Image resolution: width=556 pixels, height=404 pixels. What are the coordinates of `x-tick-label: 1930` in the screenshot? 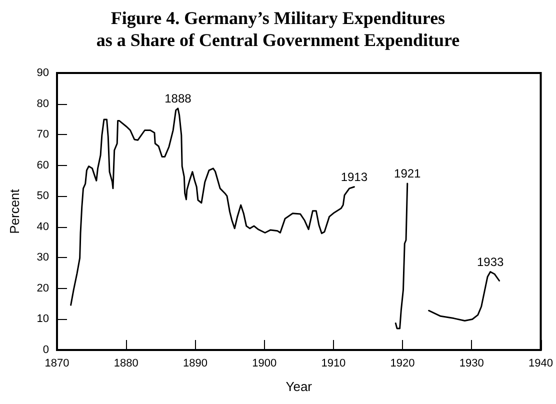 It's located at (471, 364).